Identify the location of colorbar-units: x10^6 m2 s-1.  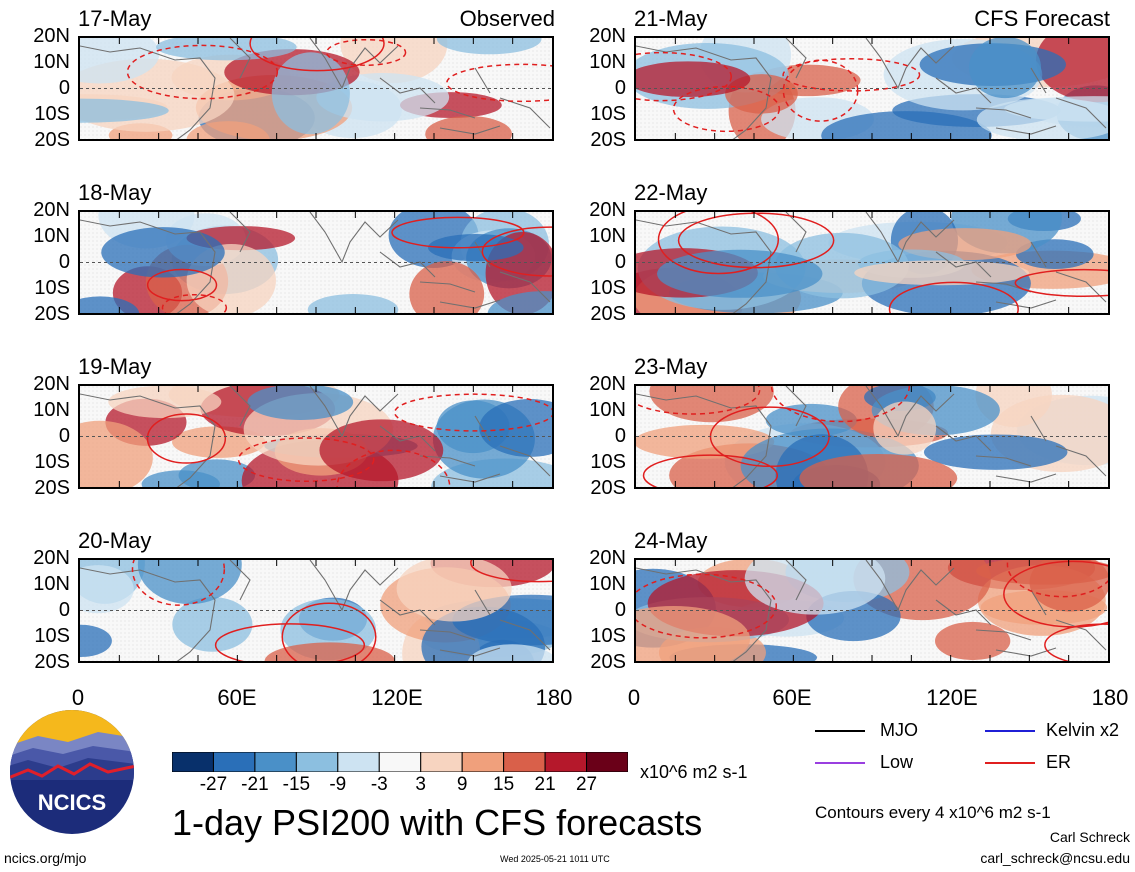
(694, 772).